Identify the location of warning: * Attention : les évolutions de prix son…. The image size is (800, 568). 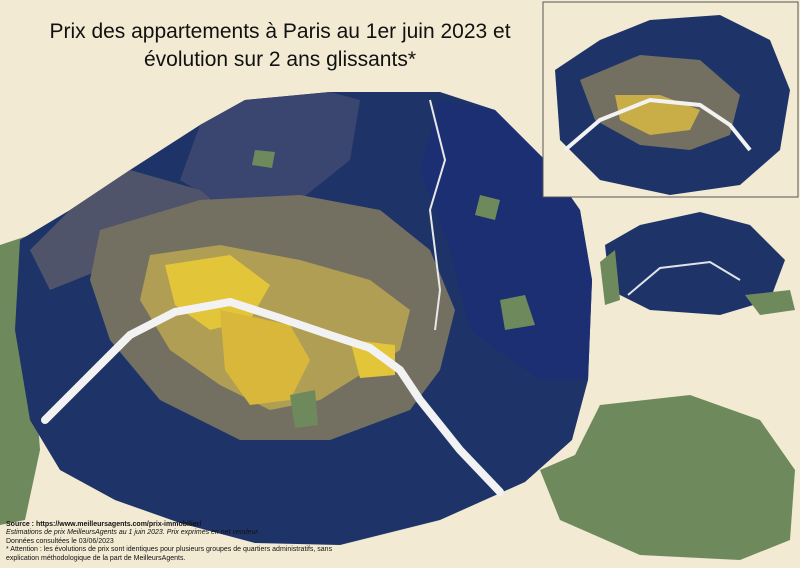
(169, 554).